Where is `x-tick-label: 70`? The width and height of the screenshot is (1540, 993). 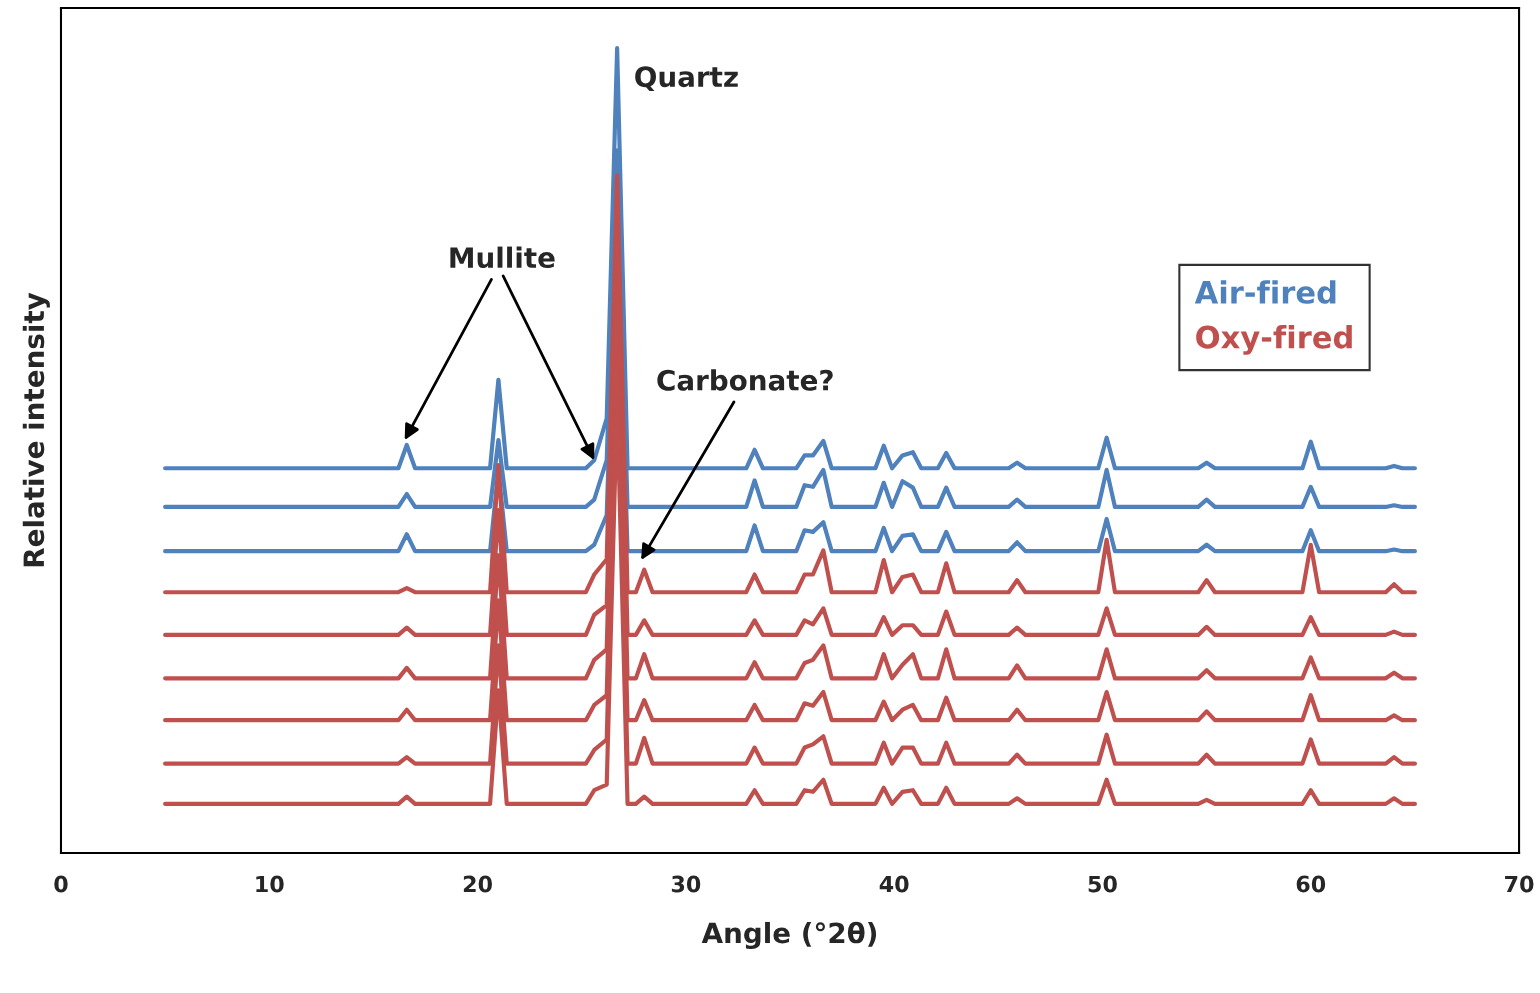 x-tick-label: 70 is located at coordinates (1519, 884).